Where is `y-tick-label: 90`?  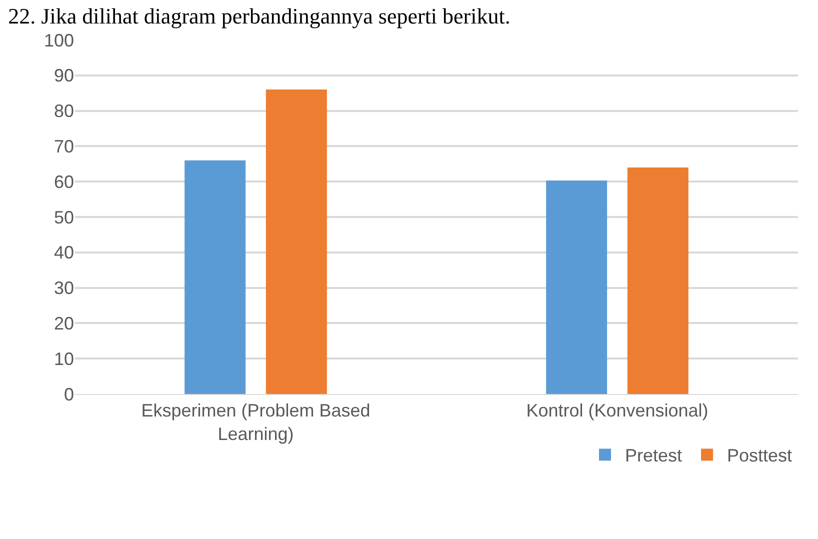
y-tick-label: 90 is located at coordinates (64, 76).